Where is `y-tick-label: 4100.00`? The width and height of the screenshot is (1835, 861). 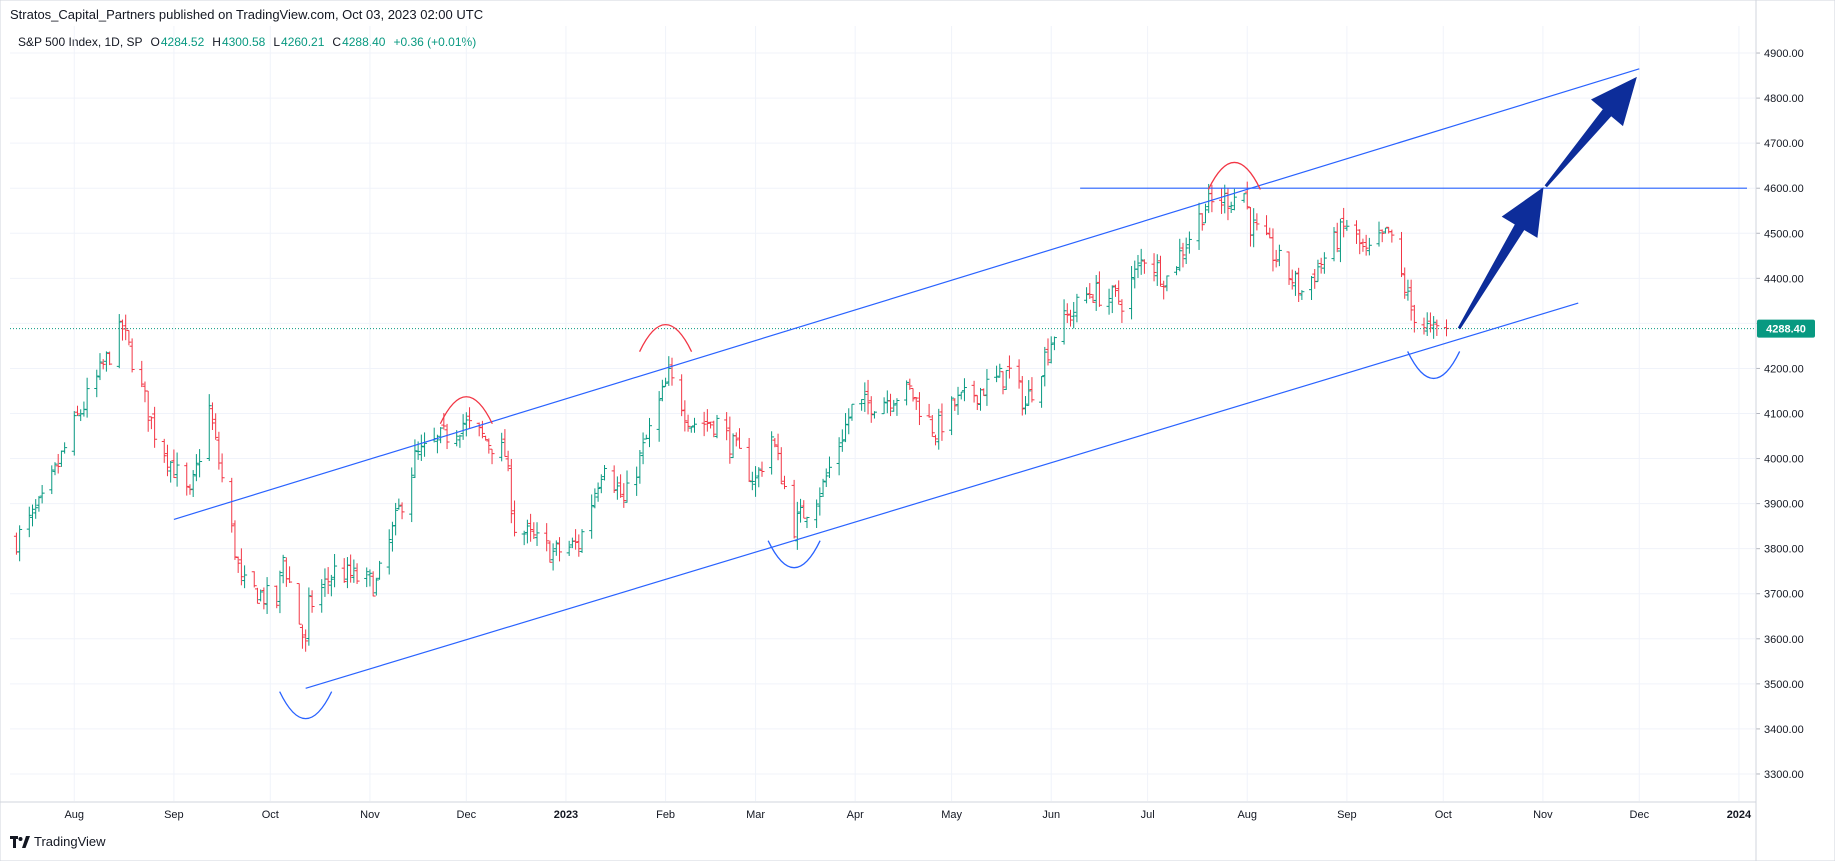 y-tick-label: 4100.00 is located at coordinates (1784, 415).